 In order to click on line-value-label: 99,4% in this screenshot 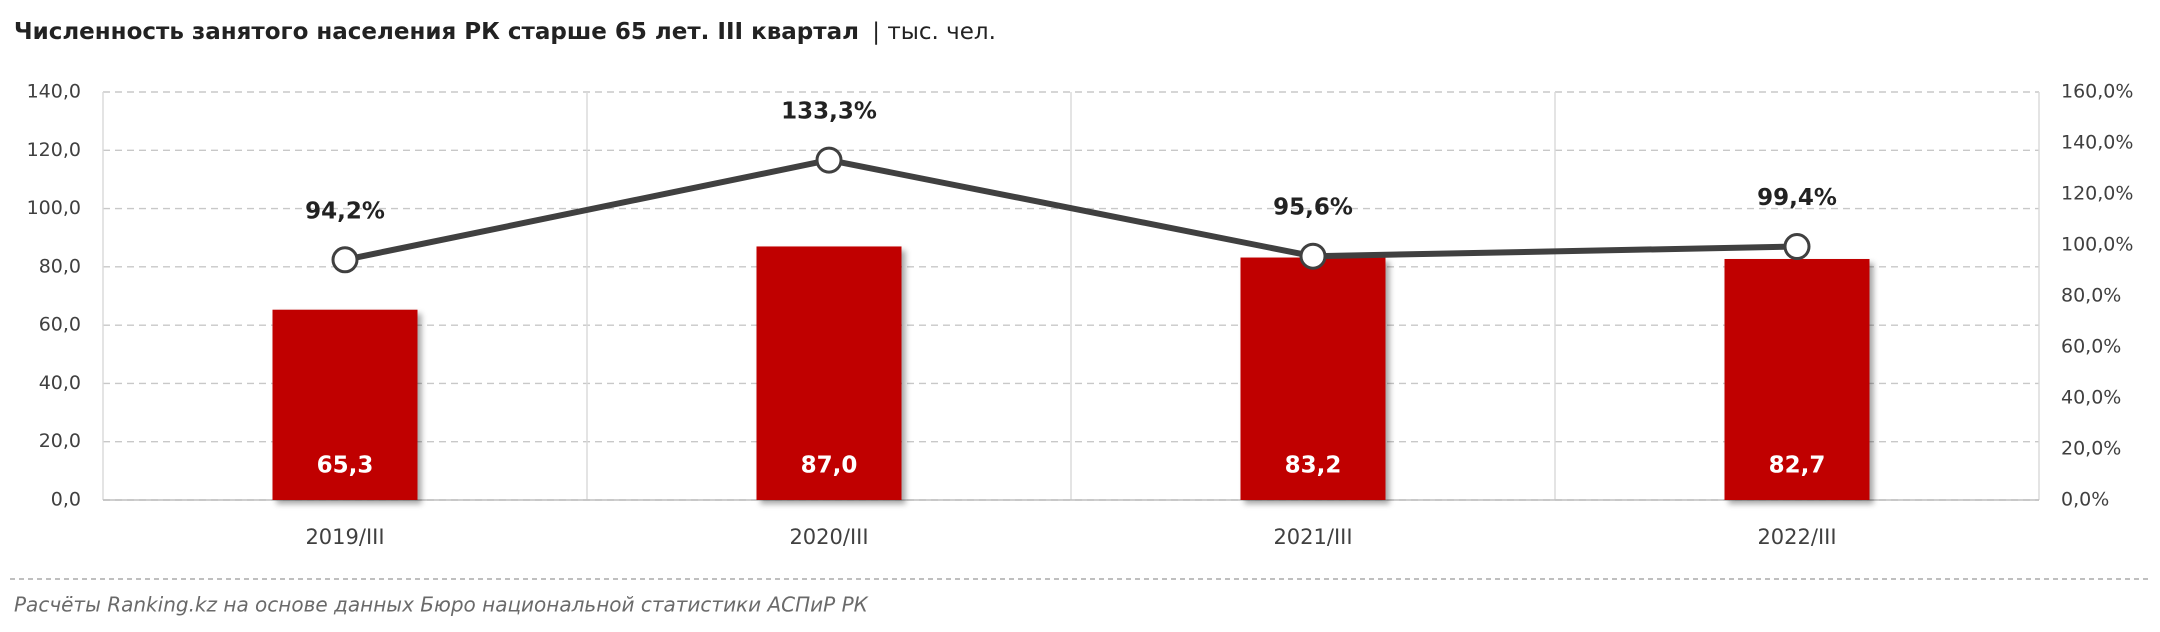, I will do `click(1797, 198)`.